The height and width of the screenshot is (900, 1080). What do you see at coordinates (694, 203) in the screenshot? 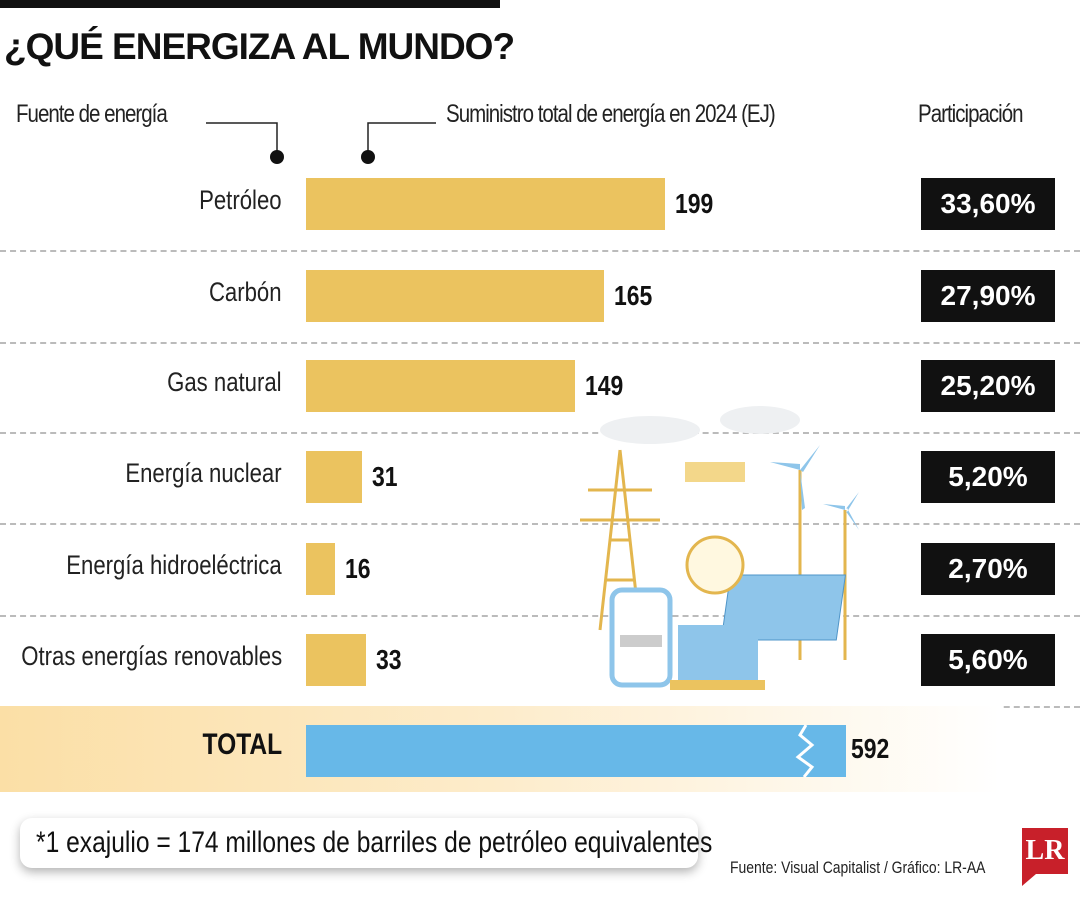
I see `bar-value-label: 199` at bounding box center [694, 203].